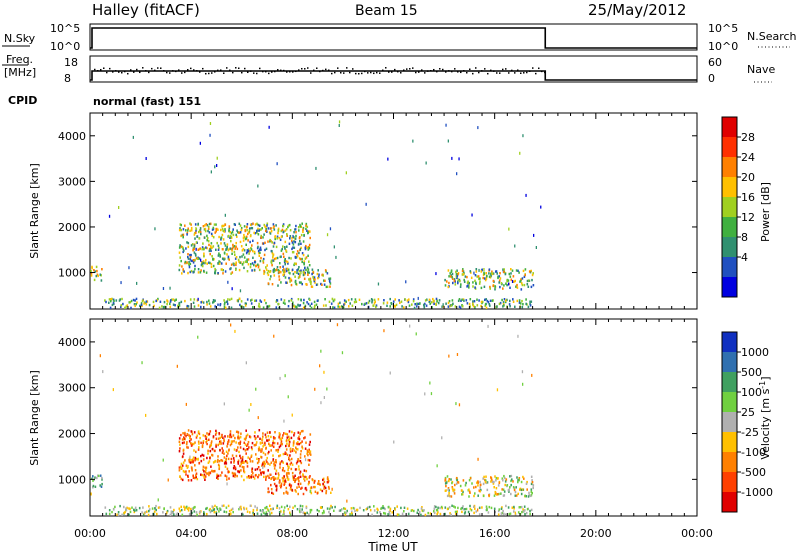 The height and width of the screenshot is (554, 800). I want to click on colorbar-tick-label: -25, so click(750, 432).